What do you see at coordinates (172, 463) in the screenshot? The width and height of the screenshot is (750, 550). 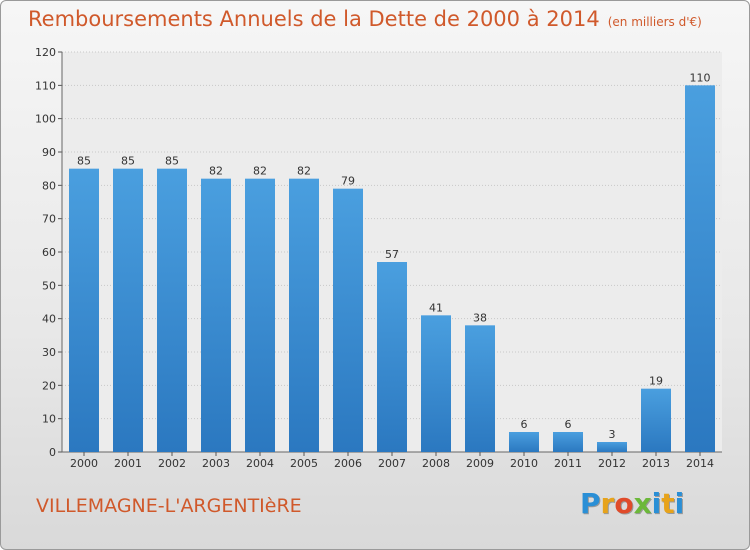 I see `x-tick-label: 2002` at bounding box center [172, 463].